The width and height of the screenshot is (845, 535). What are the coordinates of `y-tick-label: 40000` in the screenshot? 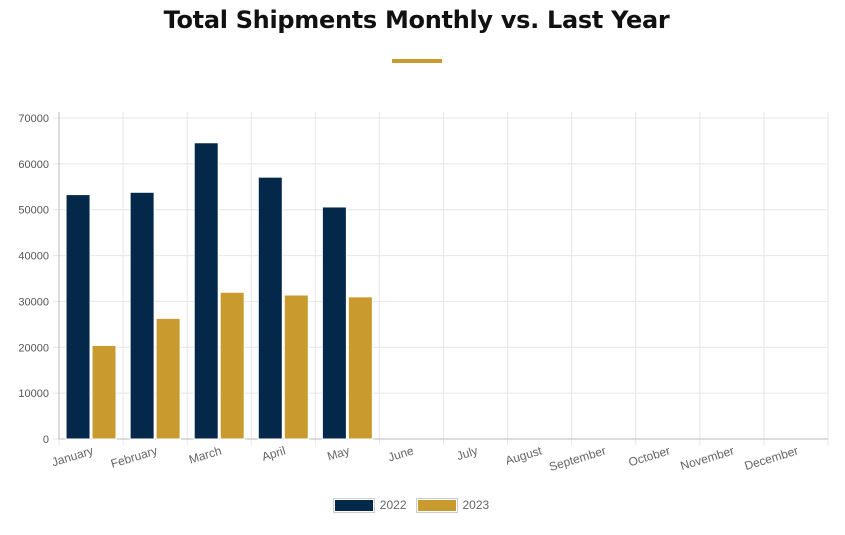 It's located at (33, 257).